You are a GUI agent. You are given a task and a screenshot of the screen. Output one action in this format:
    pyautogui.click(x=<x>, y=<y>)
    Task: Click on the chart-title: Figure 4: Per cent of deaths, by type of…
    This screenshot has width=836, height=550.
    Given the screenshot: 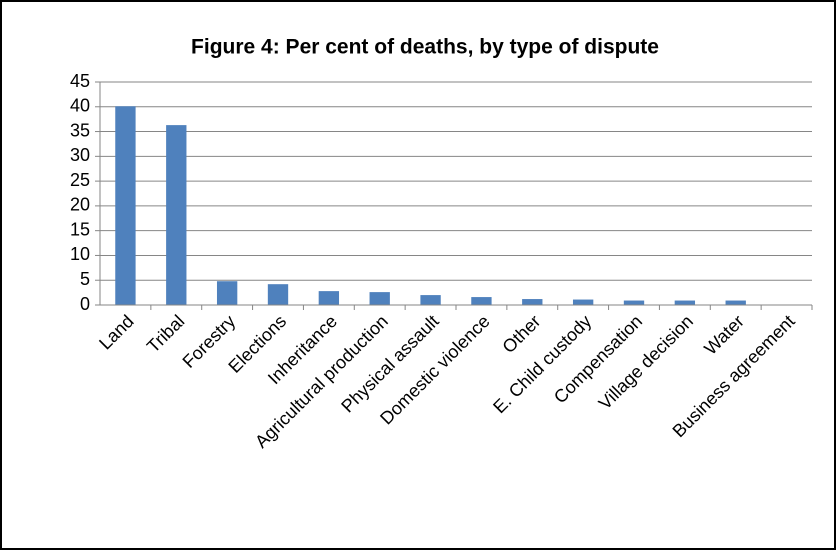 What is the action you would take?
    pyautogui.click(x=425, y=47)
    